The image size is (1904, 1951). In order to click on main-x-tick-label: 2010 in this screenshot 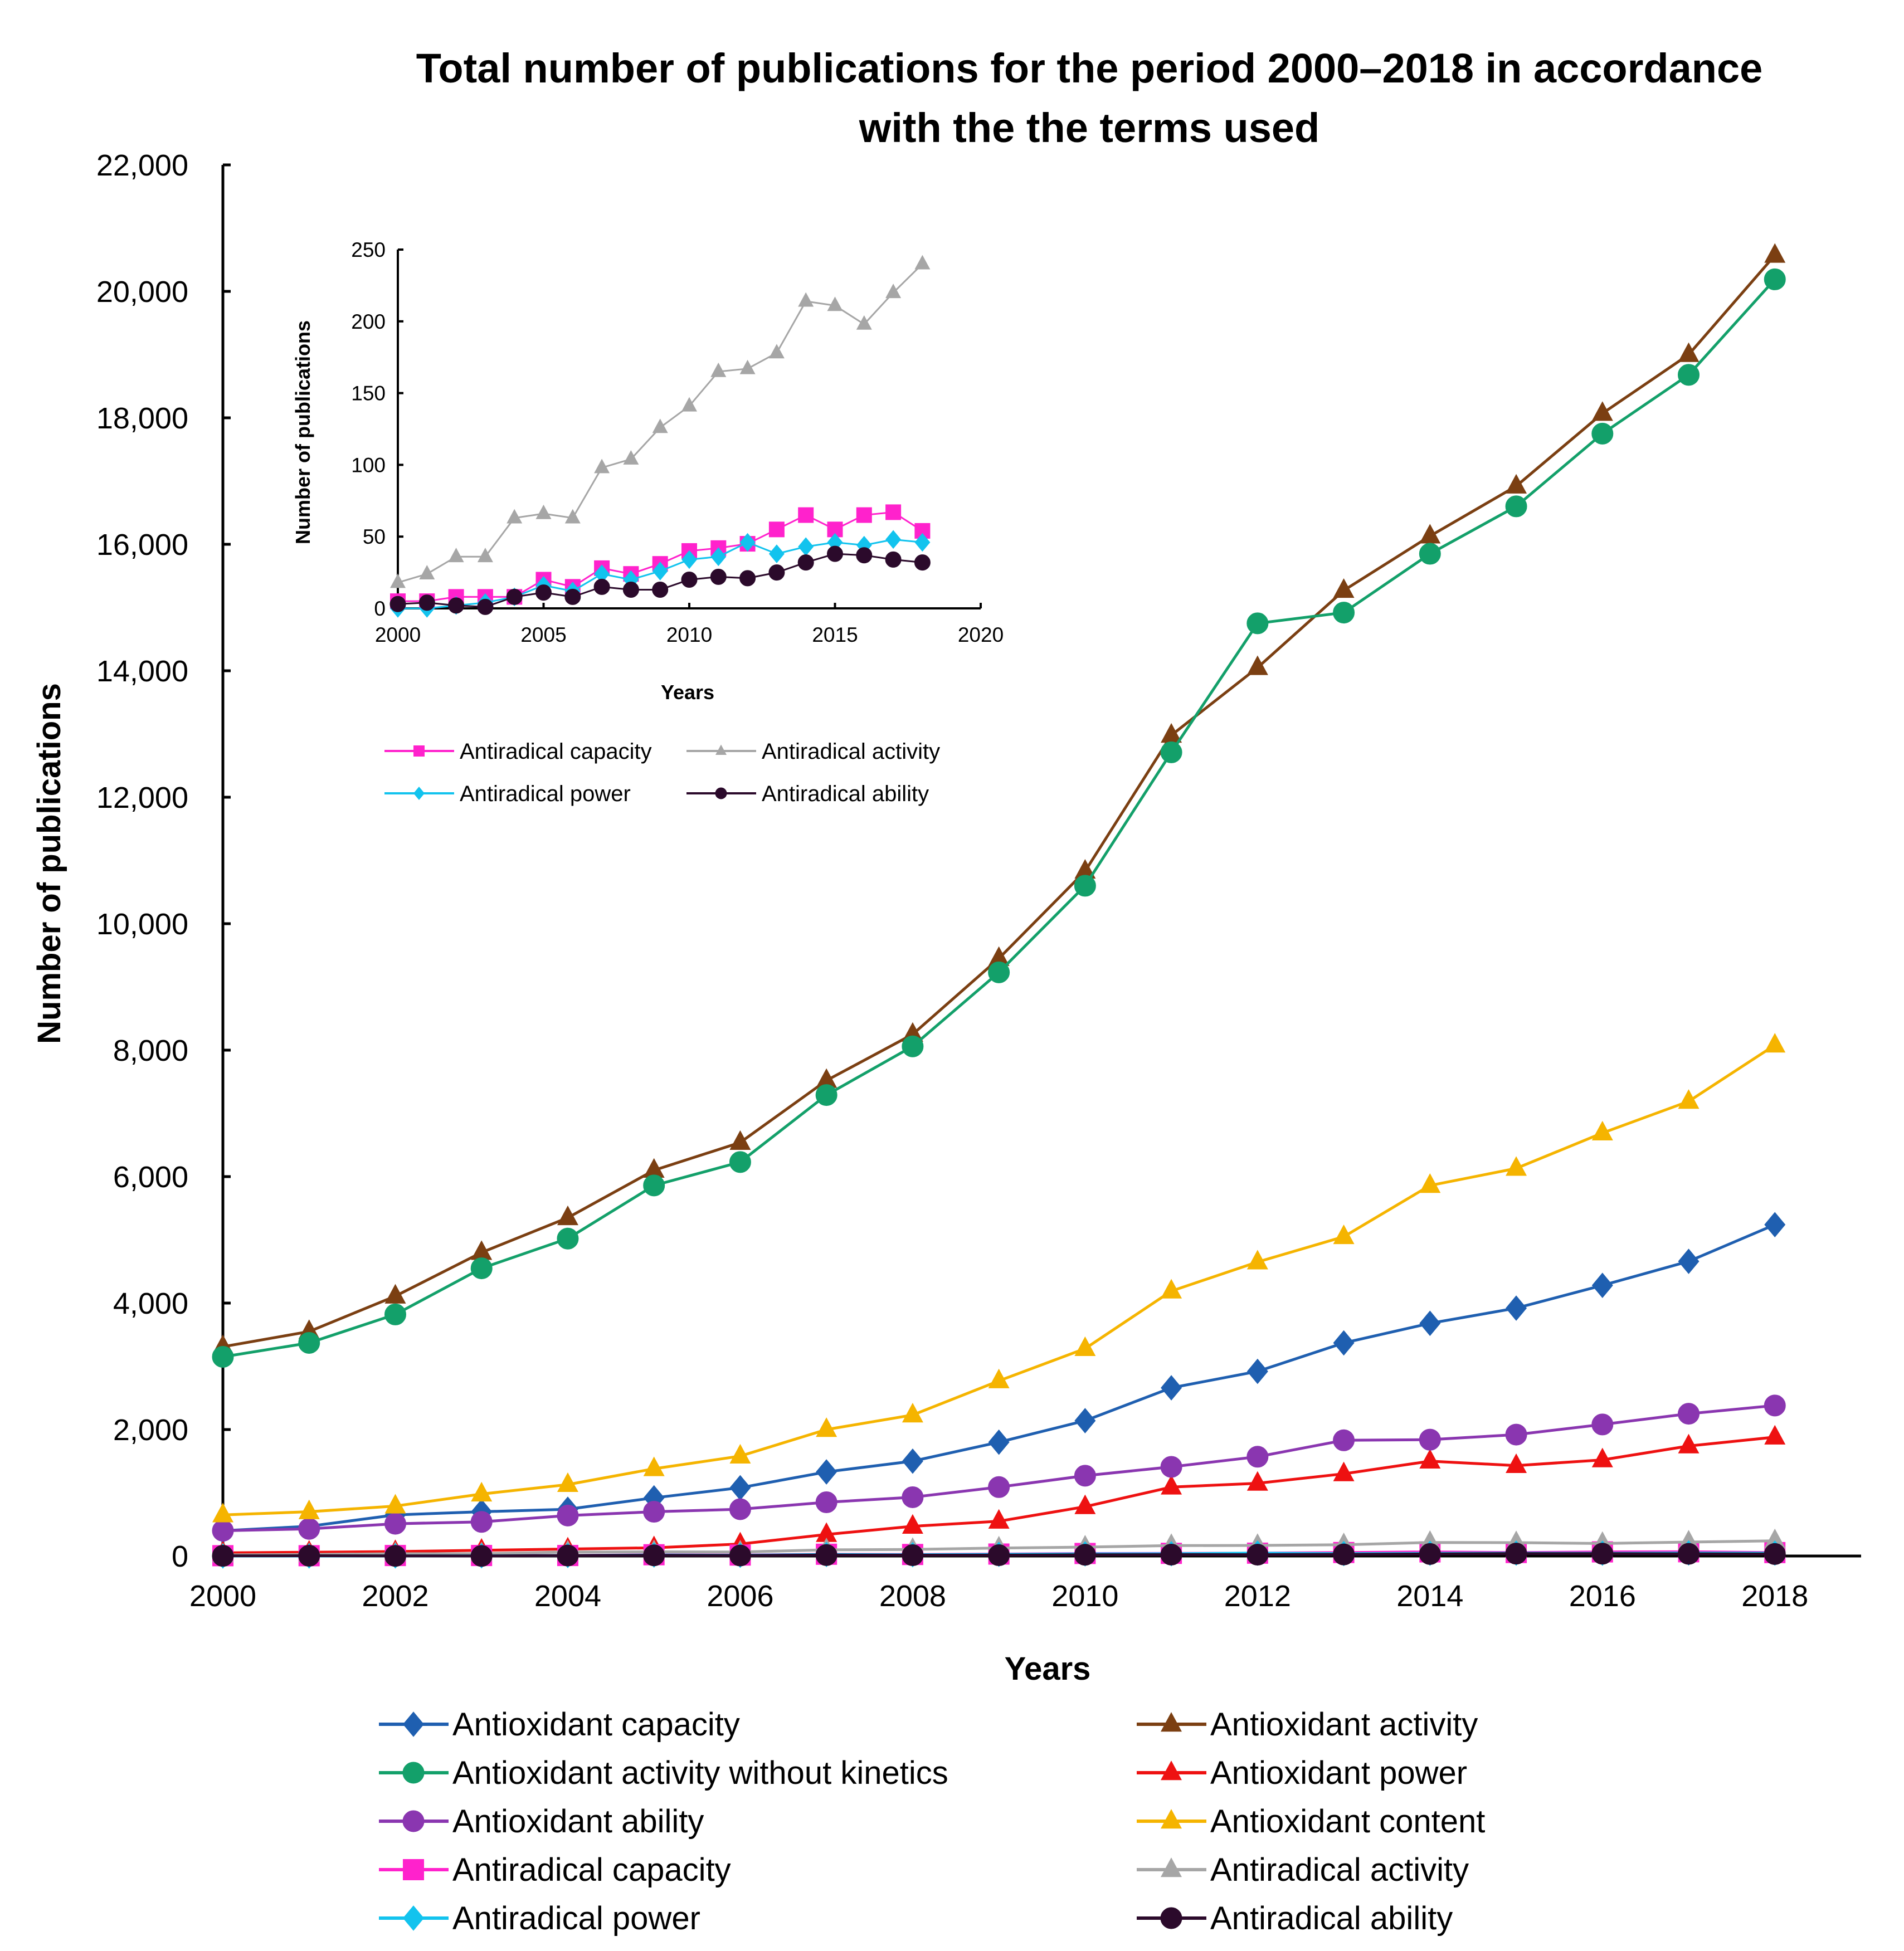, I will do `click(1084, 1596)`.